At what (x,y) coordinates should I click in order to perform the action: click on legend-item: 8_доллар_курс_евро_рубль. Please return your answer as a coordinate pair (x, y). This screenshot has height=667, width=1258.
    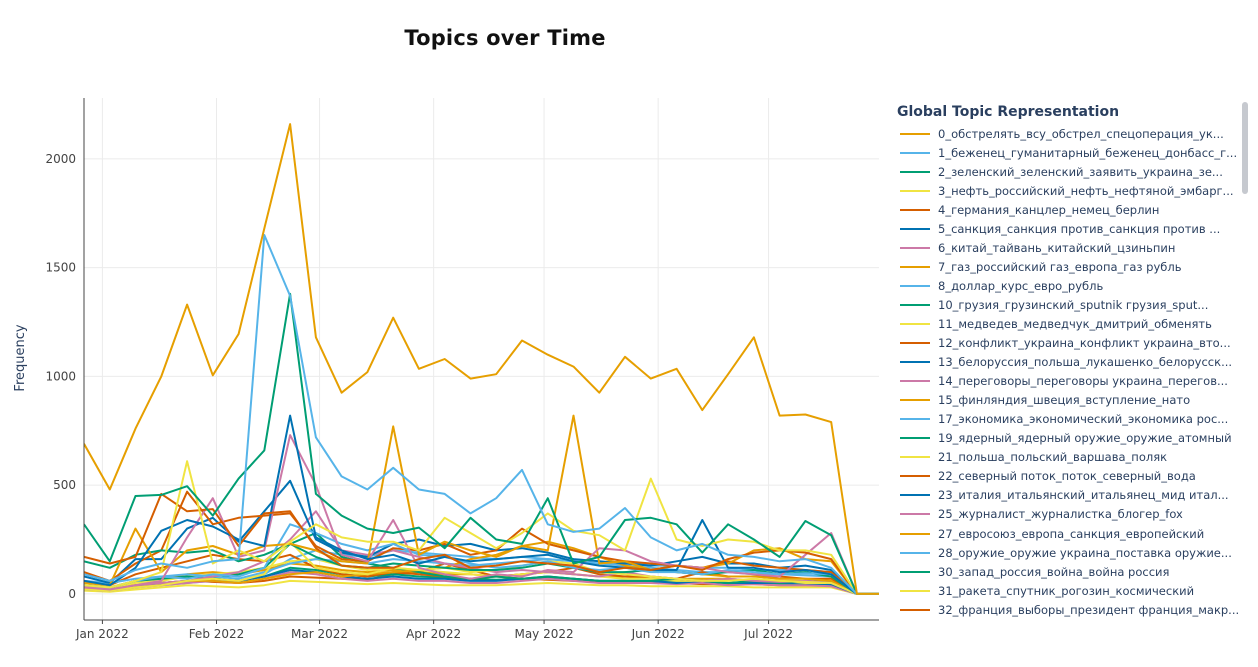
    Looking at the image, I should click on (1069, 285).